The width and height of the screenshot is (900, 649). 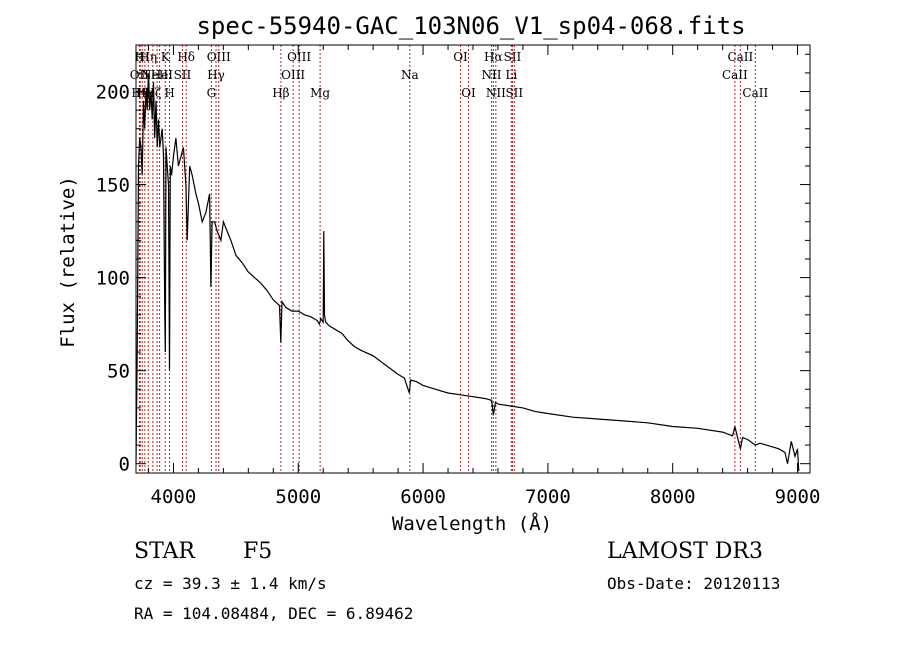 I want to click on line-marker-label-25: Li, so click(x=511, y=75).